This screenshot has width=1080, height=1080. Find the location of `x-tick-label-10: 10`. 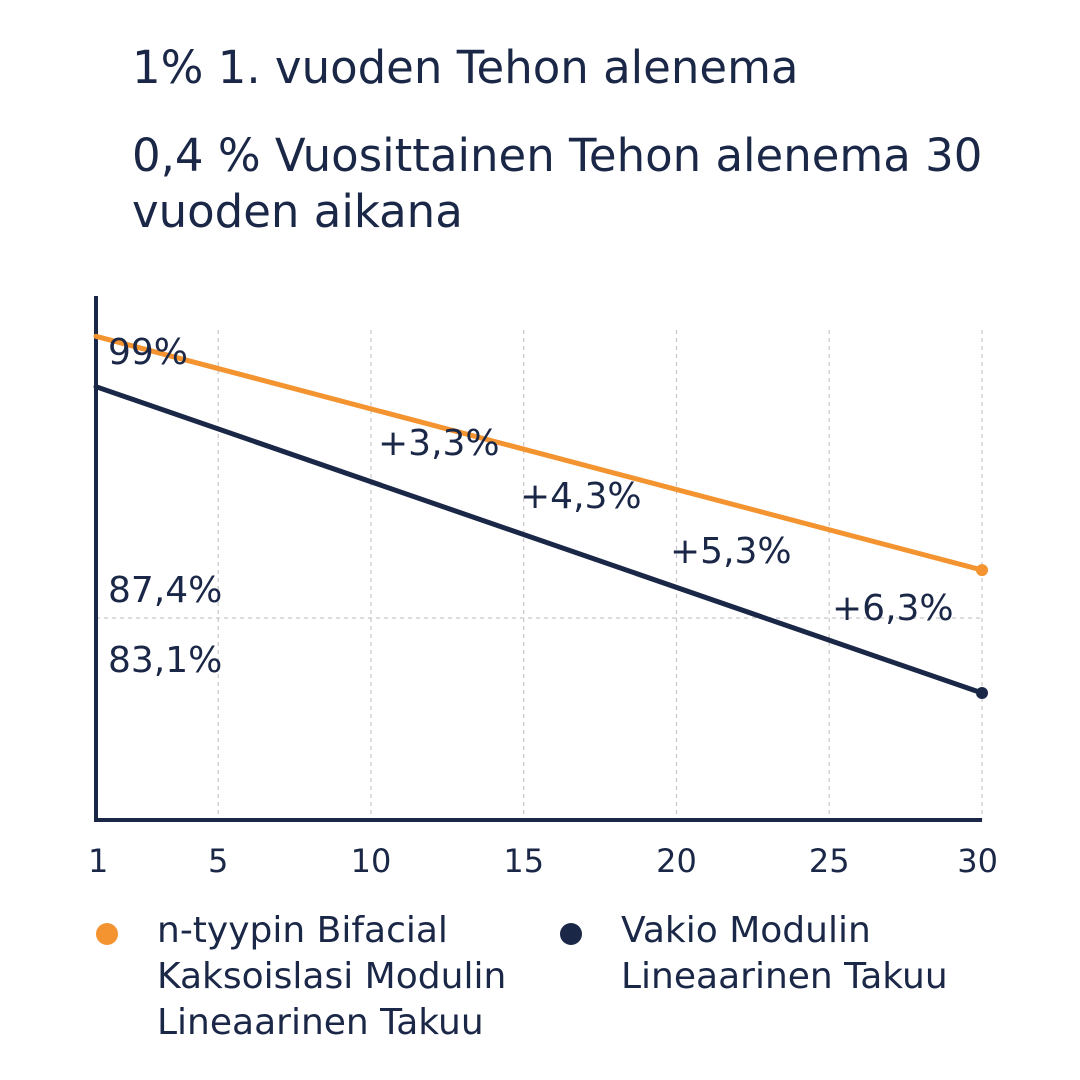

x-tick-label-10: 10 is located at coordinates (371, 861).